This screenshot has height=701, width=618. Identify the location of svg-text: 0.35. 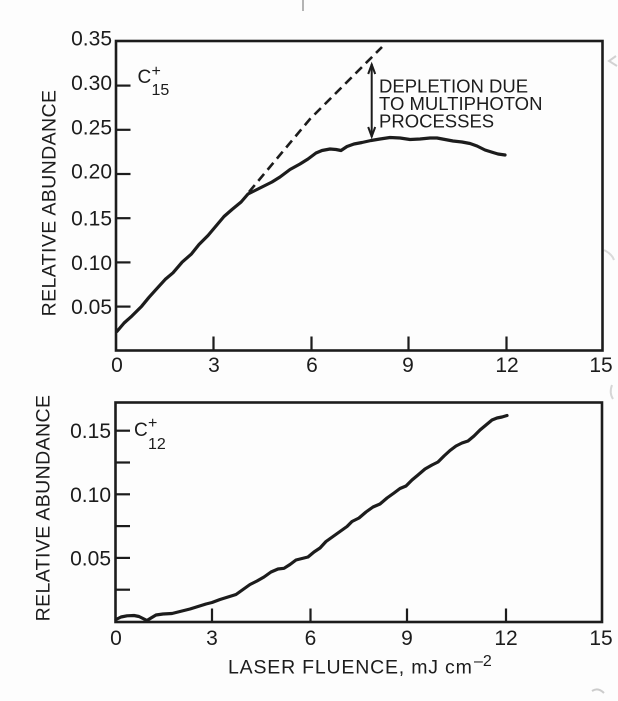
(91, 39).